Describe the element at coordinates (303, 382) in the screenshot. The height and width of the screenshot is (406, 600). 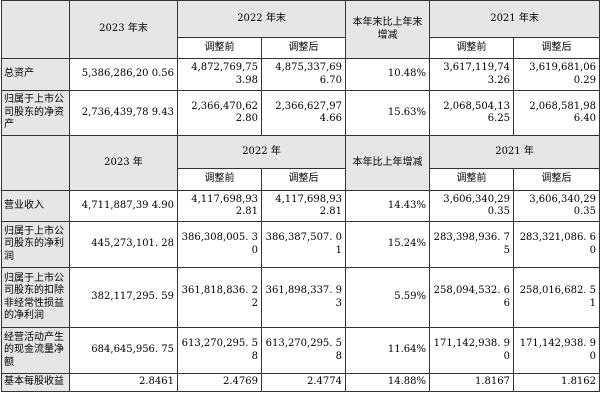
I see `cell-2022-after: 2.4774` at that location.